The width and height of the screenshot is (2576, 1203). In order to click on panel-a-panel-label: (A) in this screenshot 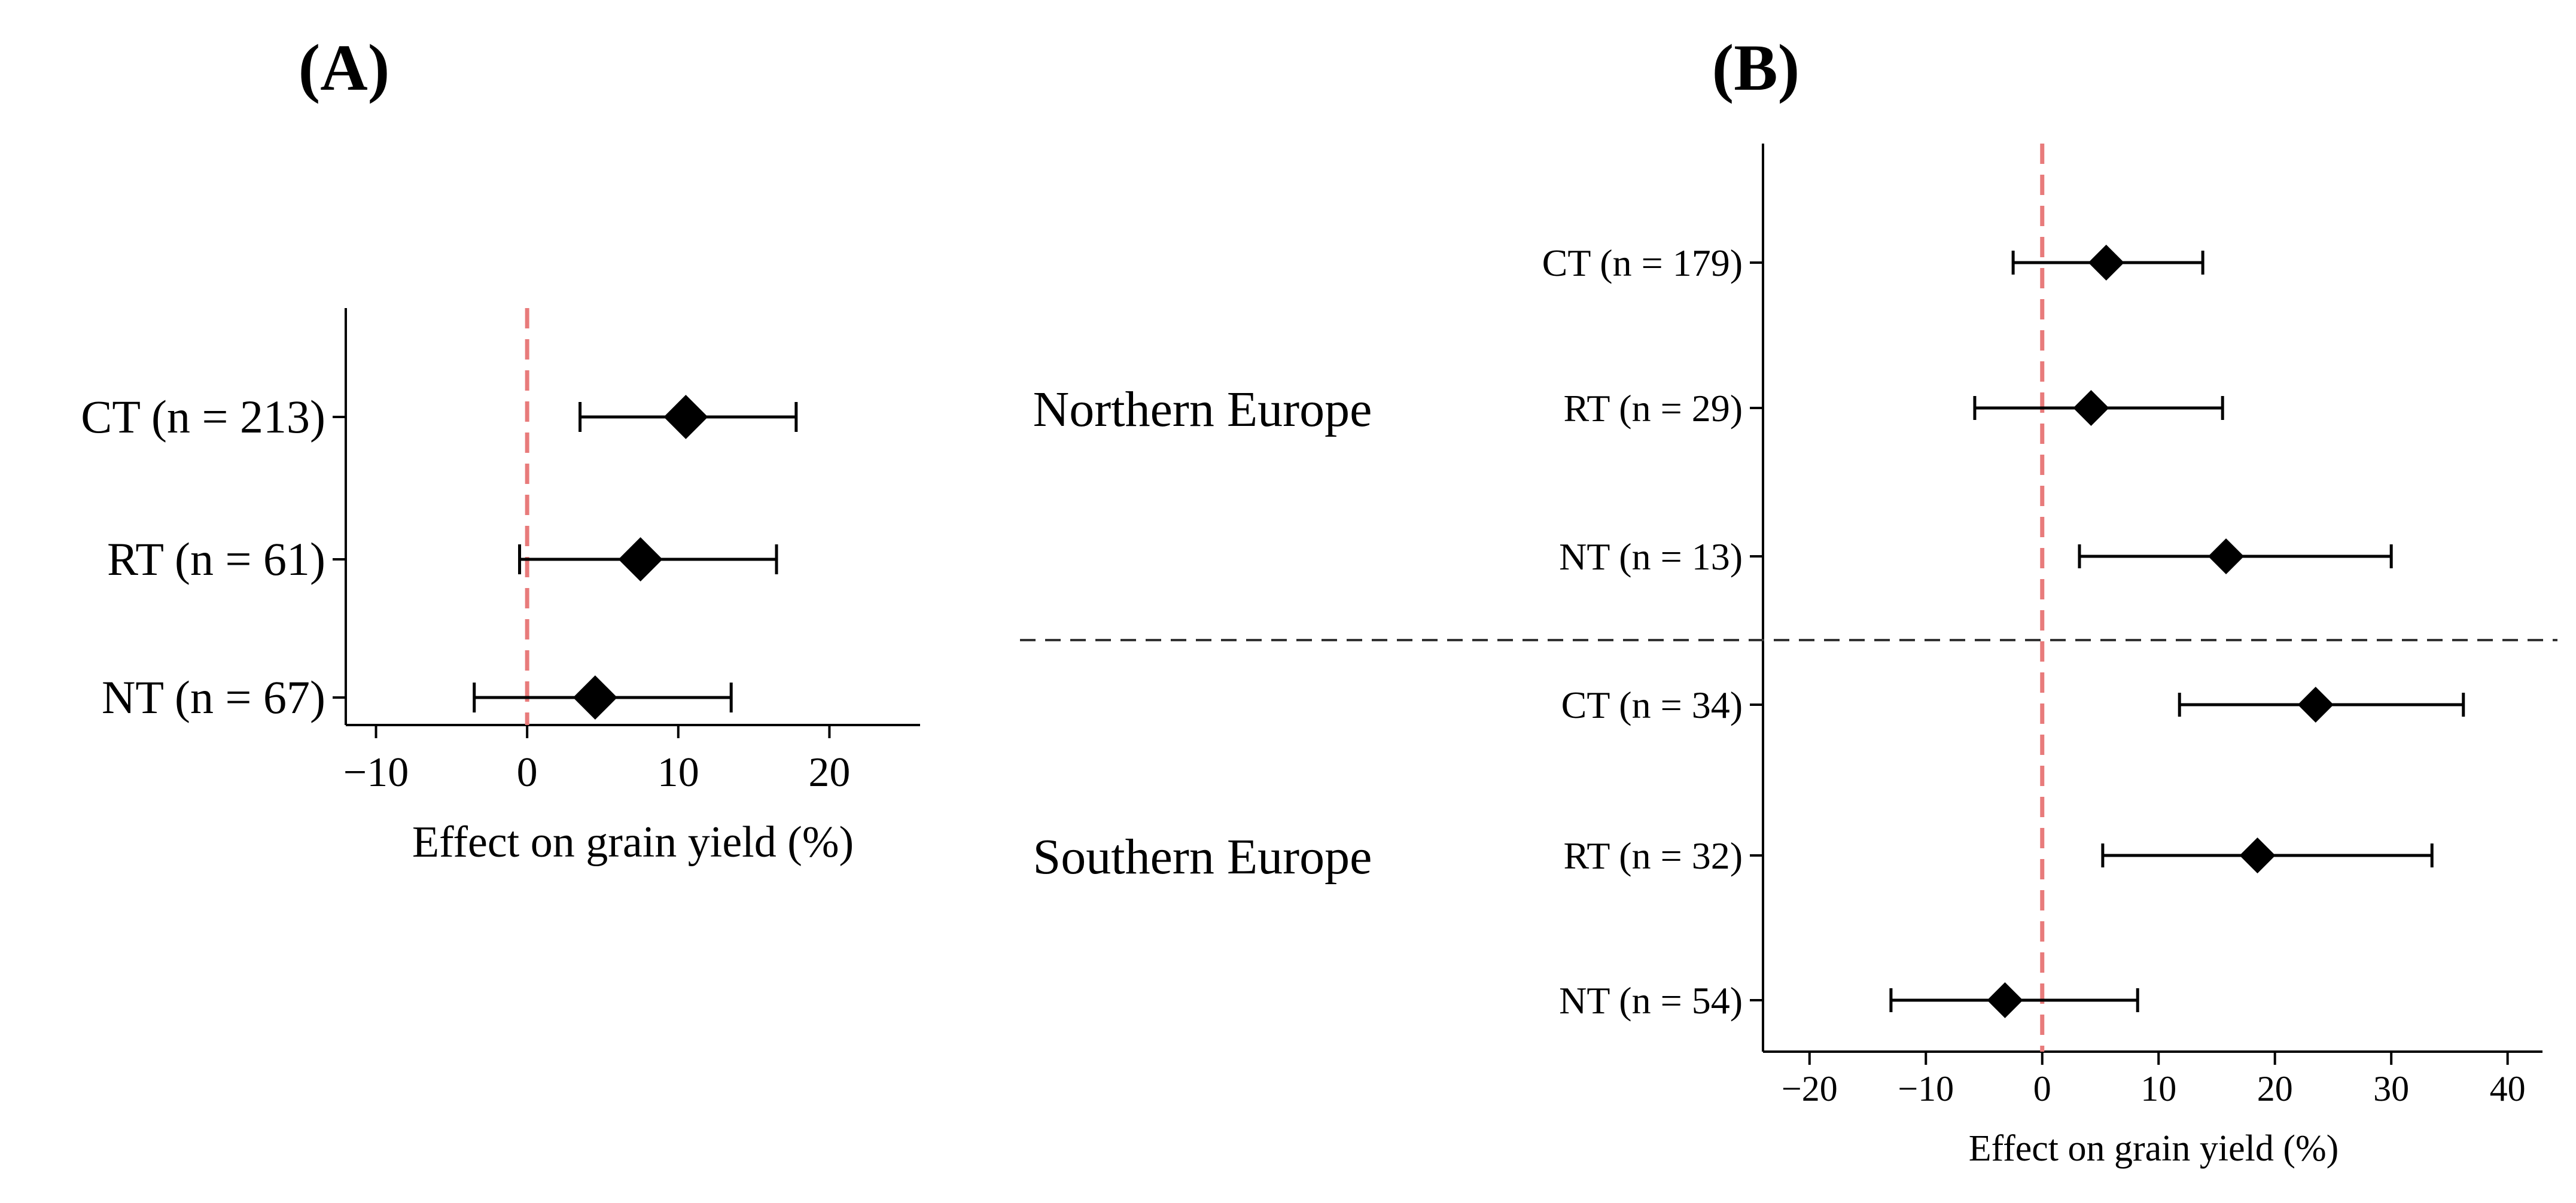, I will do `click(344, 67)`.